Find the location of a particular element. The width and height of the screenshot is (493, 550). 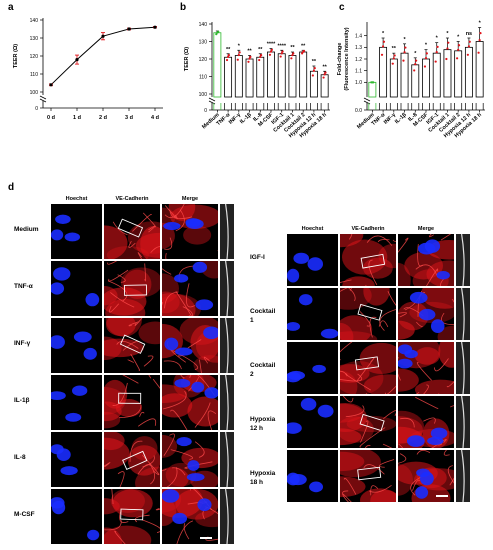

y-tick-label: 100 is located at coordinates (203, 95).